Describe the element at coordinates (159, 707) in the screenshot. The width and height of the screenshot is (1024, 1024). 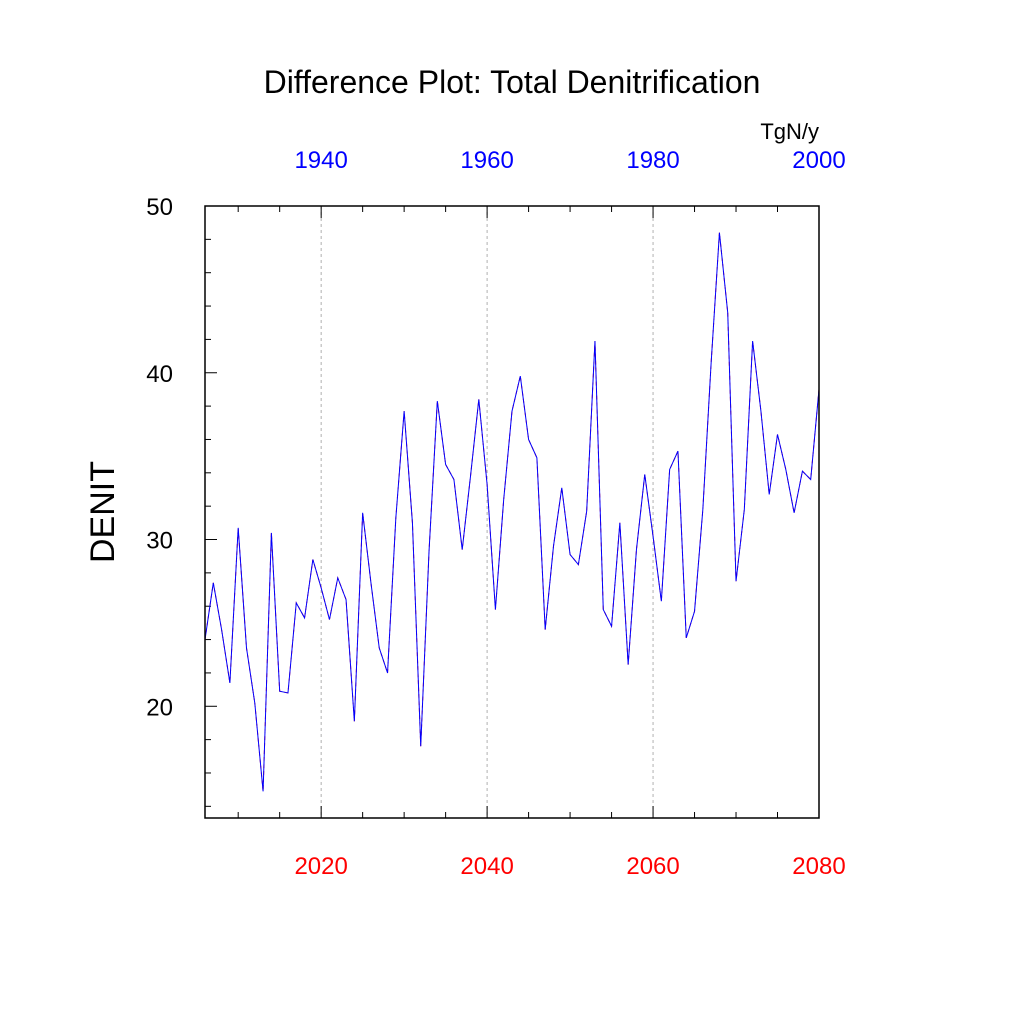
I see `y-tick-label: 20` at that location.